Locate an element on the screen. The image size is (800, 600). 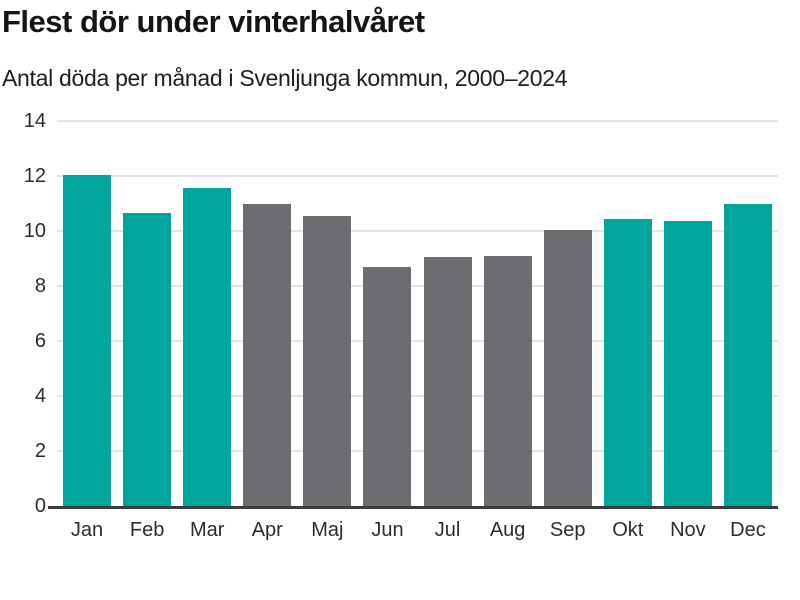
bar-jul is located at coordinates (447, 381).